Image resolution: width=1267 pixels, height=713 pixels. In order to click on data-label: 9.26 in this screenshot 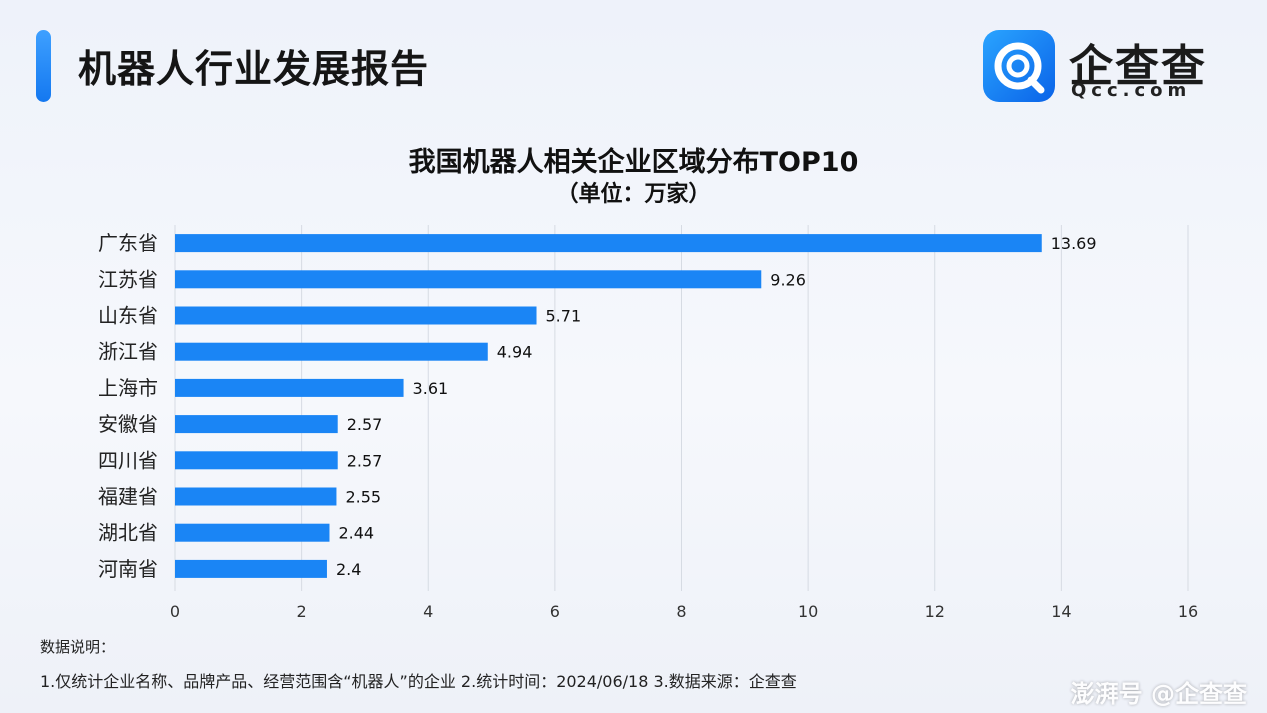, I will do `click(788, 279)`.